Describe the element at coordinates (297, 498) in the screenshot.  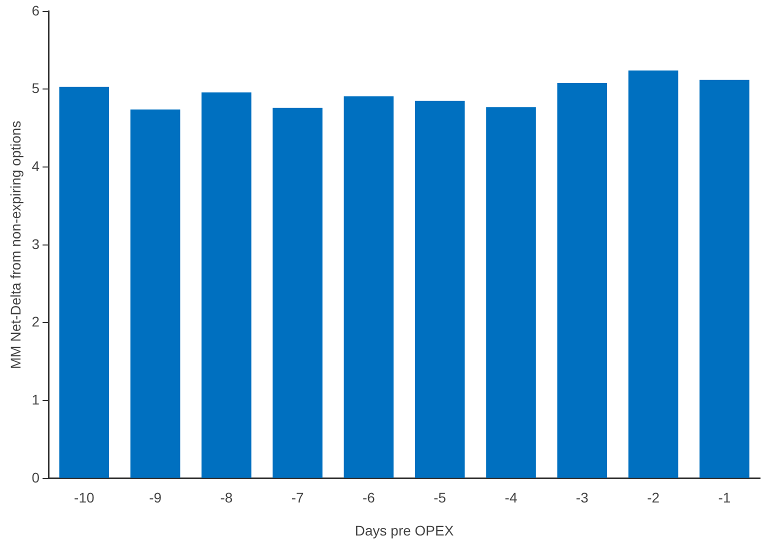
I see `x-tick-label: -7` at that location.